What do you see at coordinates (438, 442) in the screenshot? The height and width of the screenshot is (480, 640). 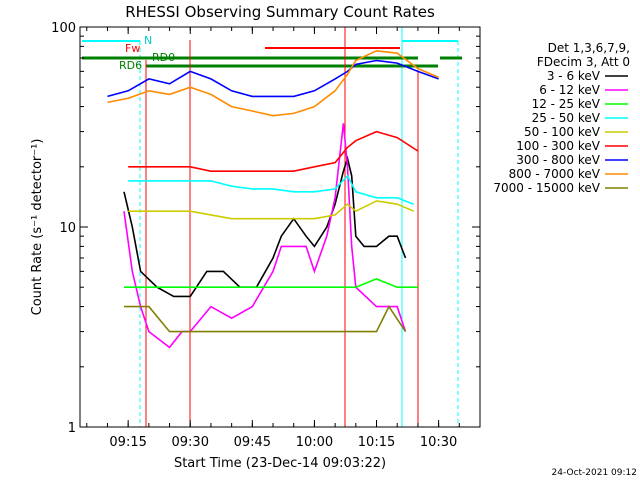 I see `x-tick-label: 10:30` at bounding box center [438, 442].